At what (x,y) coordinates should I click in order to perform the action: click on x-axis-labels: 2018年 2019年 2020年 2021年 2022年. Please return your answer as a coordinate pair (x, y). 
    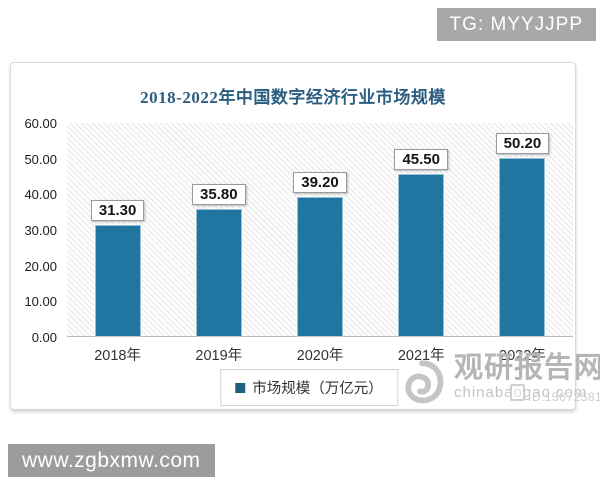
    Looking at the image, I should click on (320, 354).